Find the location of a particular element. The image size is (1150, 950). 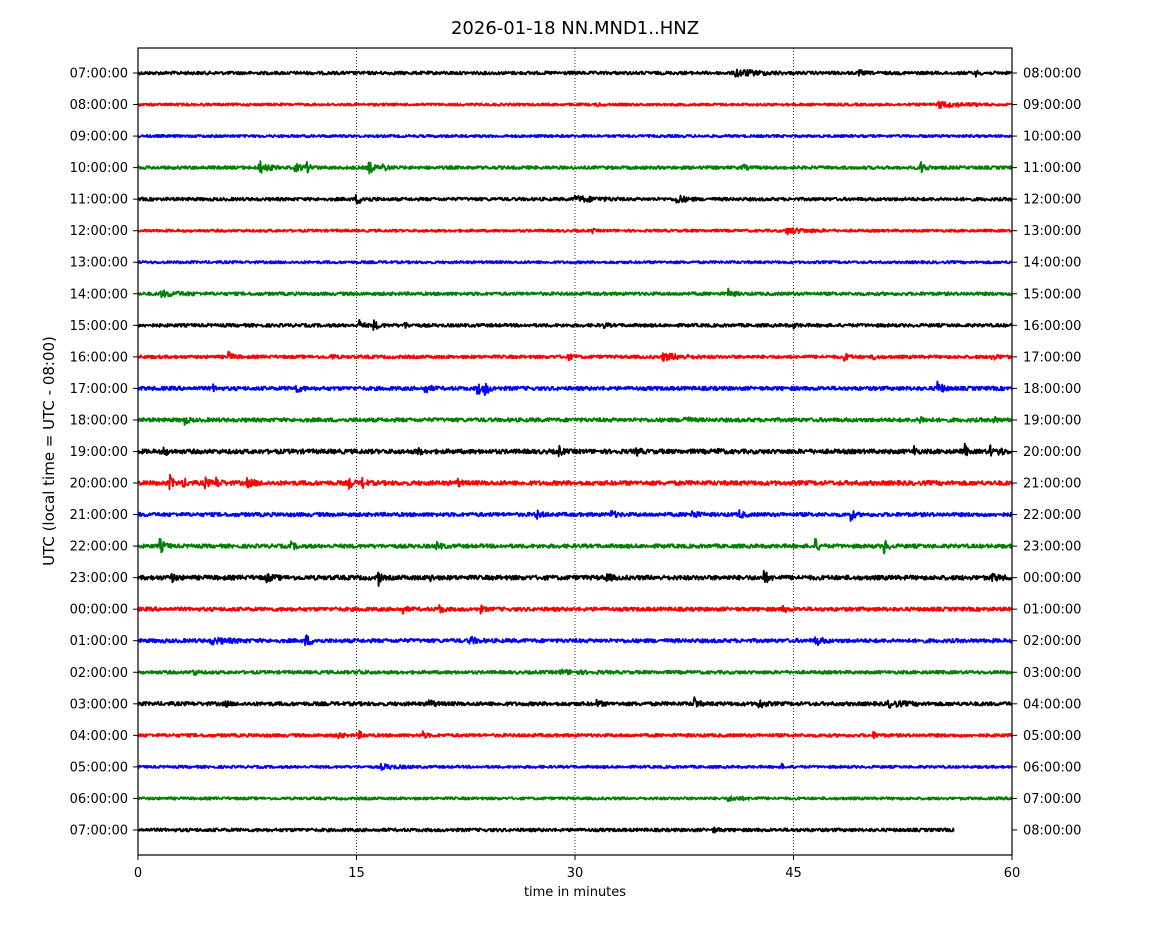

left-time-label: 23:00:00 is located at coordinates (99, 578).